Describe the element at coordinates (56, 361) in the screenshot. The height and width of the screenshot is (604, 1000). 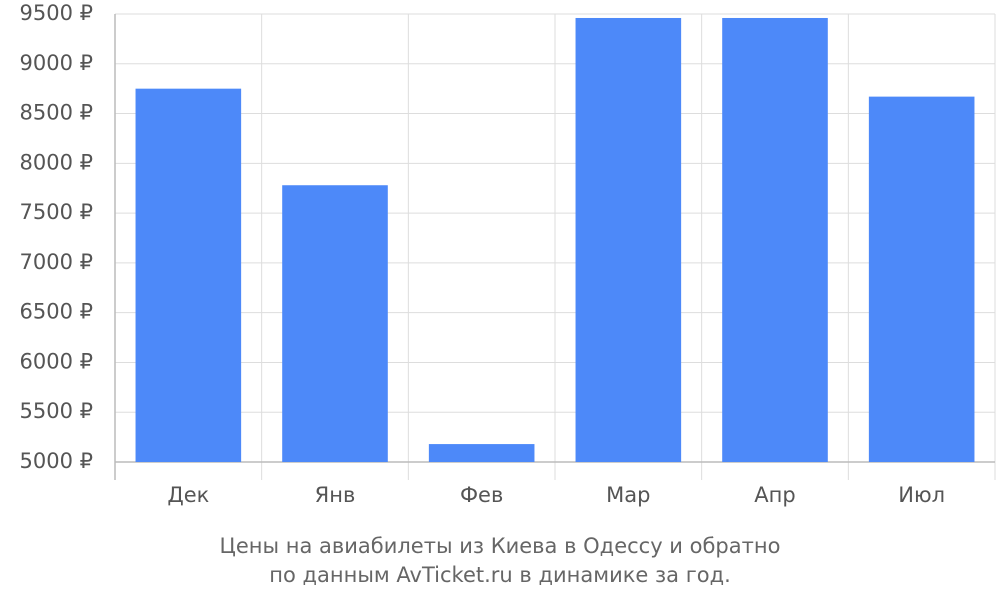
I see `y-tick-label: 6000 ₽` at that location.